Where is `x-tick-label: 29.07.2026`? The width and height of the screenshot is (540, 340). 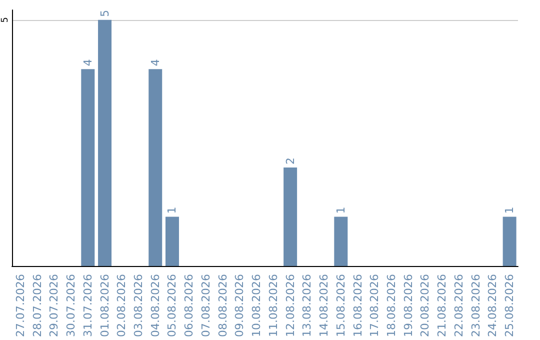
x-tick-label: 29.07.2026 is located at coordinates (54, 306).